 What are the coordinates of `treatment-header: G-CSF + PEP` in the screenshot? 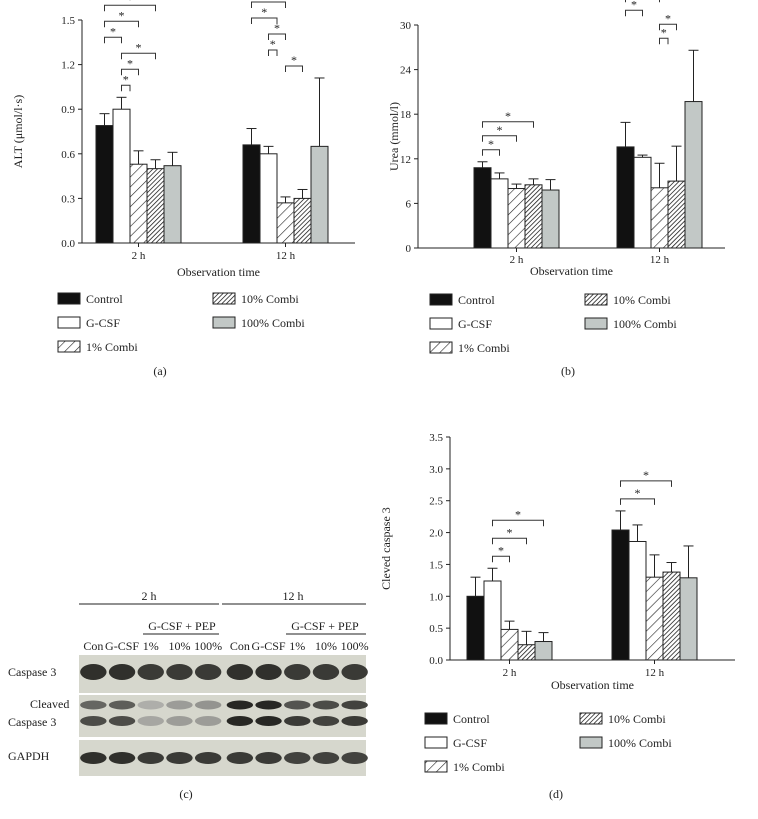 It's located at (182, 626).